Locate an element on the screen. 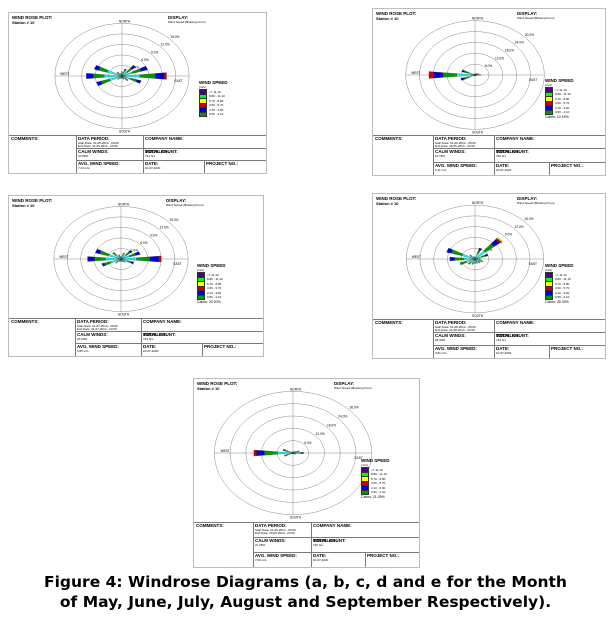 The image size is (611, 625). ring-label: 24.0% is located at coordinates (342, 416).